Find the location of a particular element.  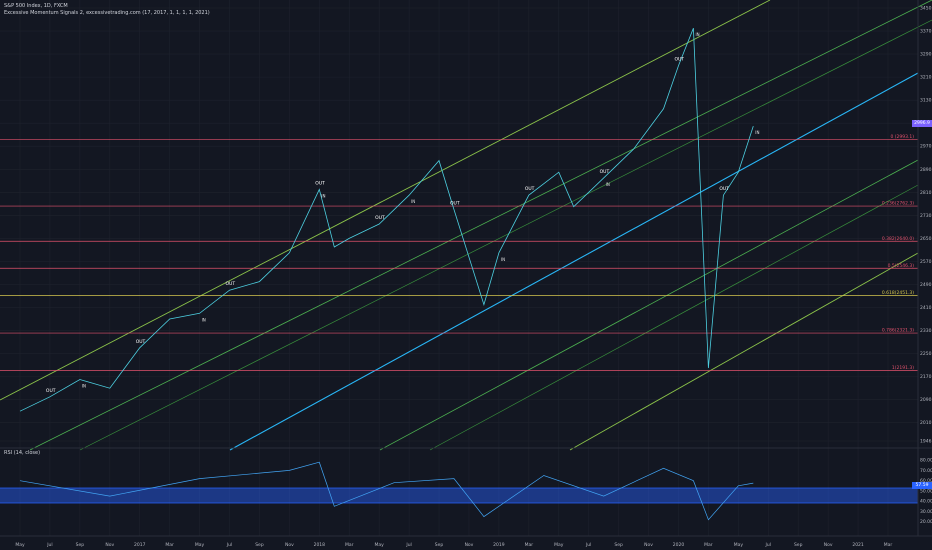

rsi-last-tag: 57.59 is located at coordinates (922, 485).